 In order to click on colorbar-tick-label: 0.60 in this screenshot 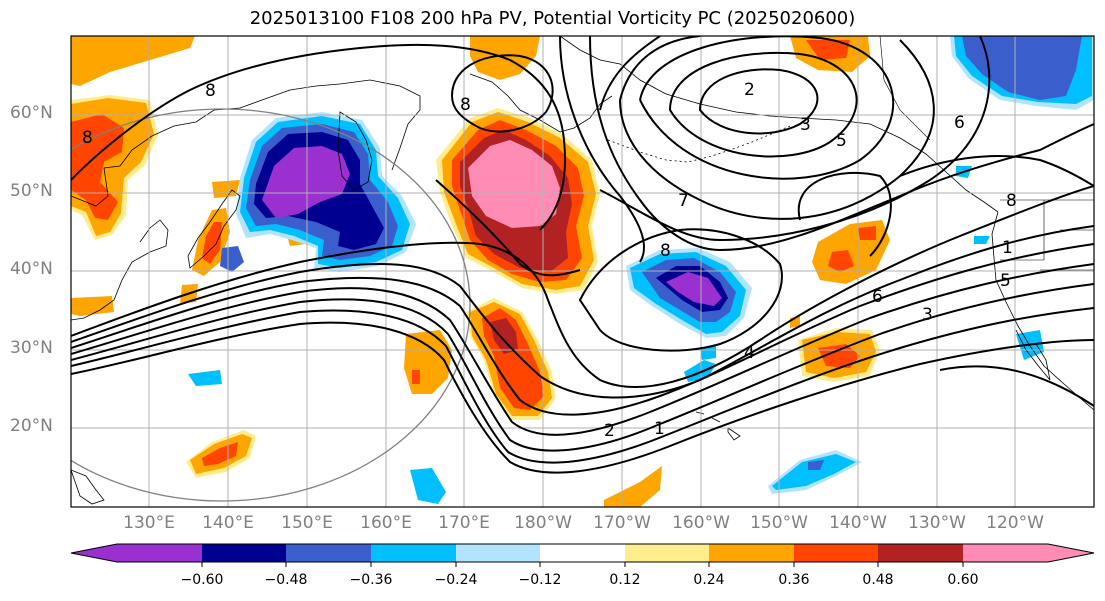, I will do `click(963, 580)`.